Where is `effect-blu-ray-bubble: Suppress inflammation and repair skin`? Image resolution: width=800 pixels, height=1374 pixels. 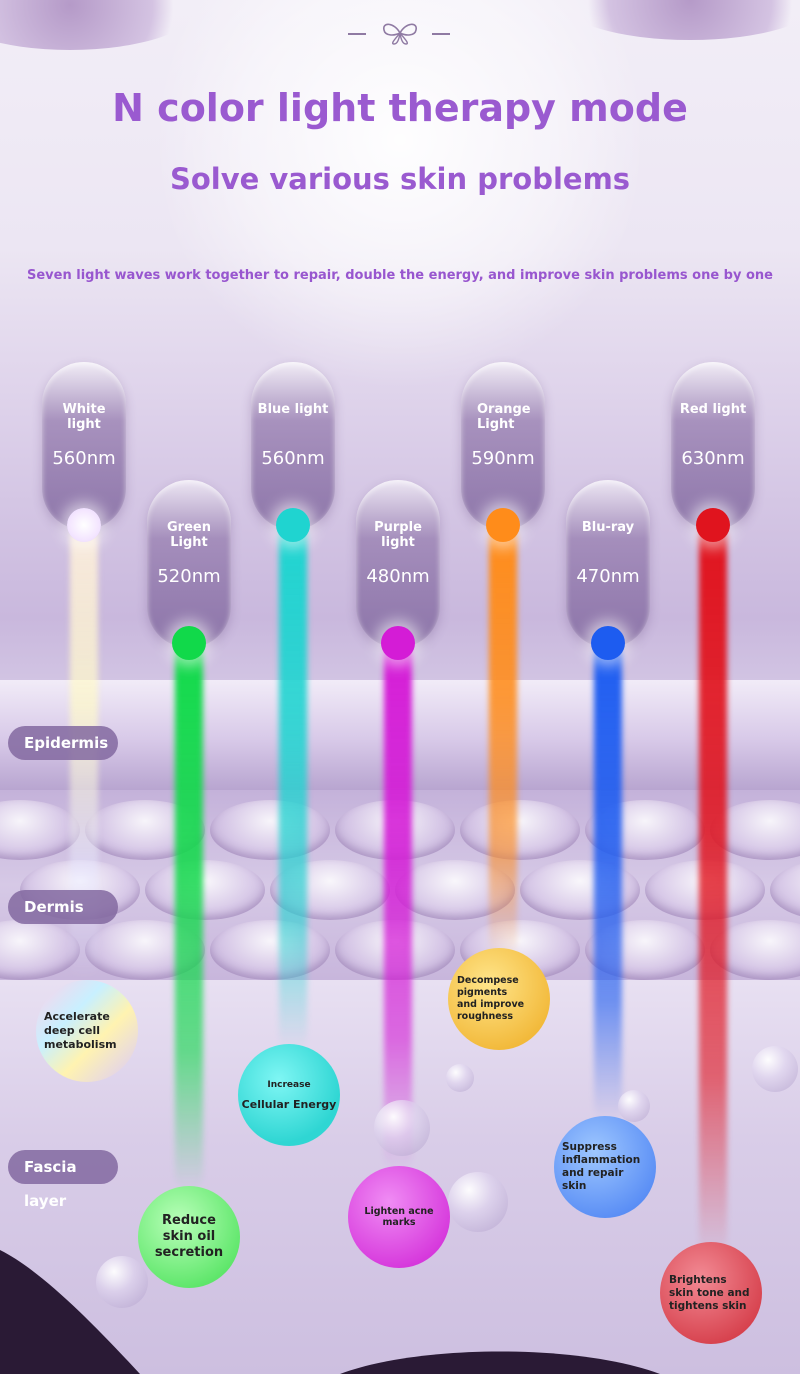
effect-blu-ray-bubble: Suppress inflammation and repair skin is located at coordinates (605, 1167).